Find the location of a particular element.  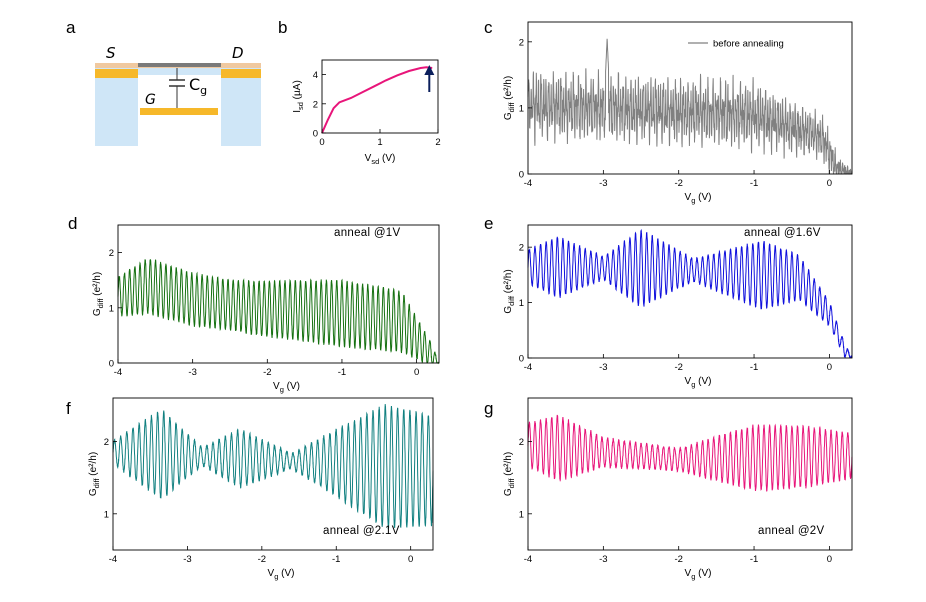

y-tick-label: 4 is located at coordinates (315, 75).